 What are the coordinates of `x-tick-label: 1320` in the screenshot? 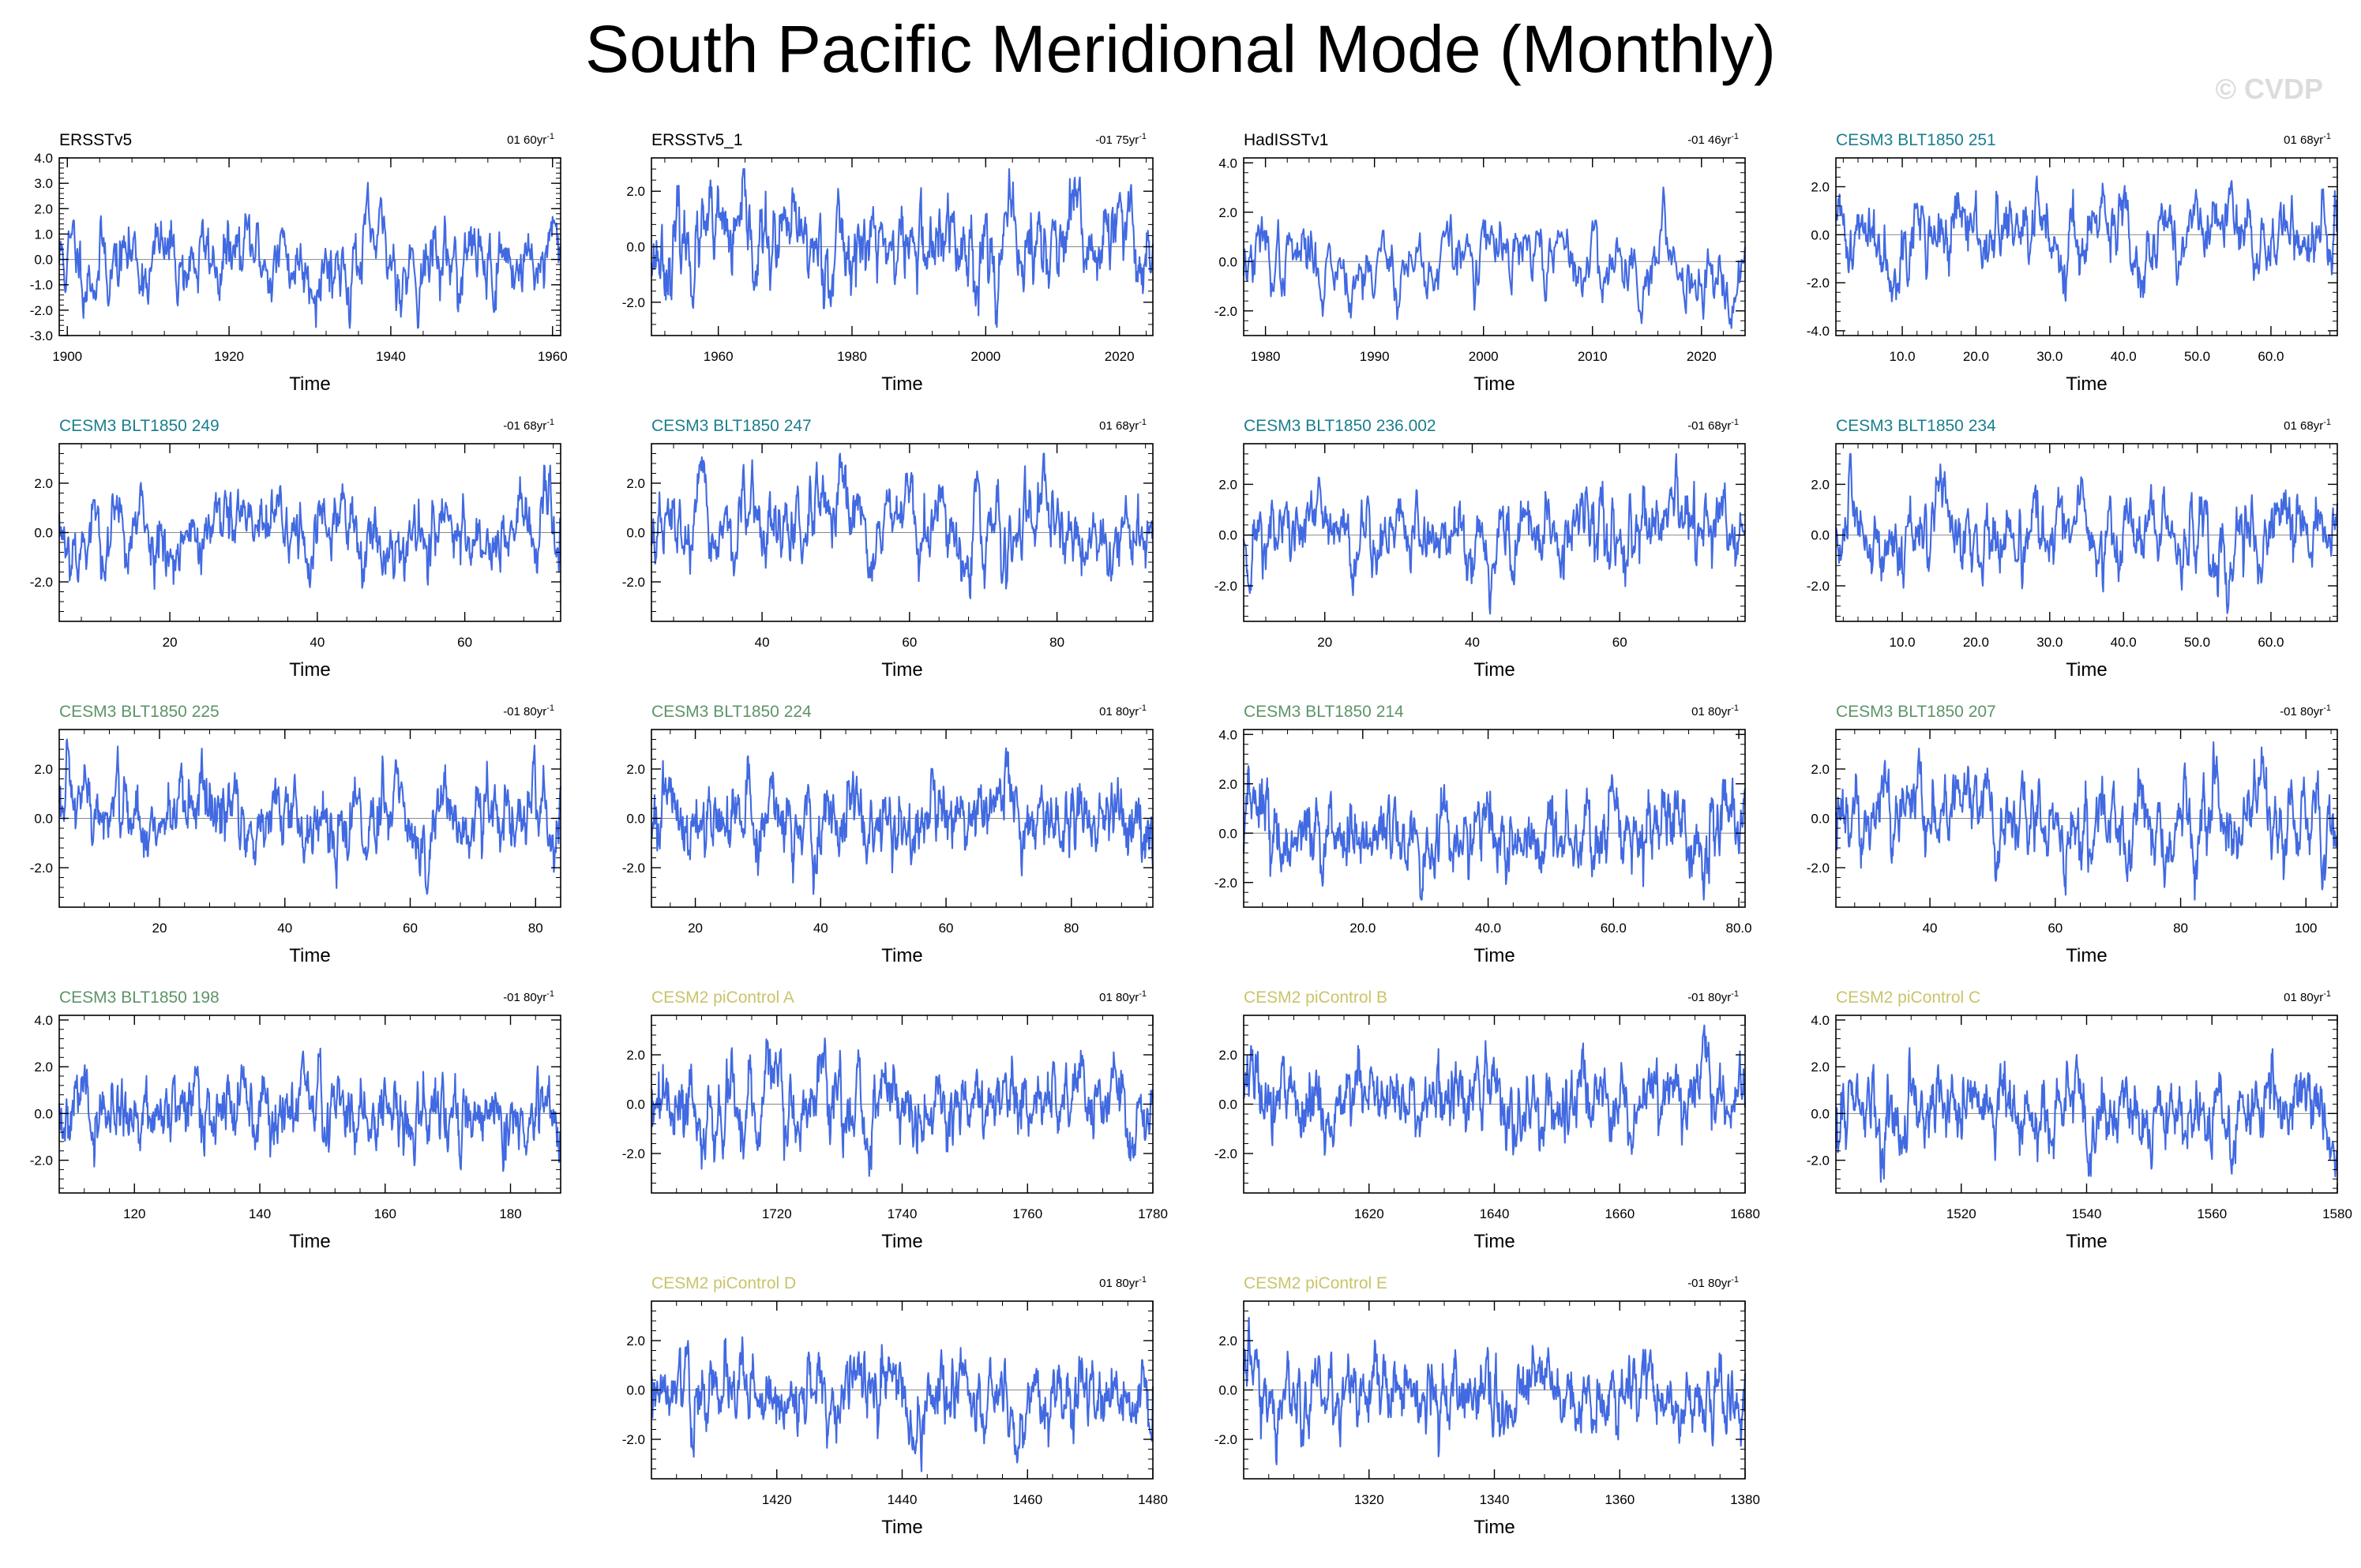 It's located at (1369, 1499).